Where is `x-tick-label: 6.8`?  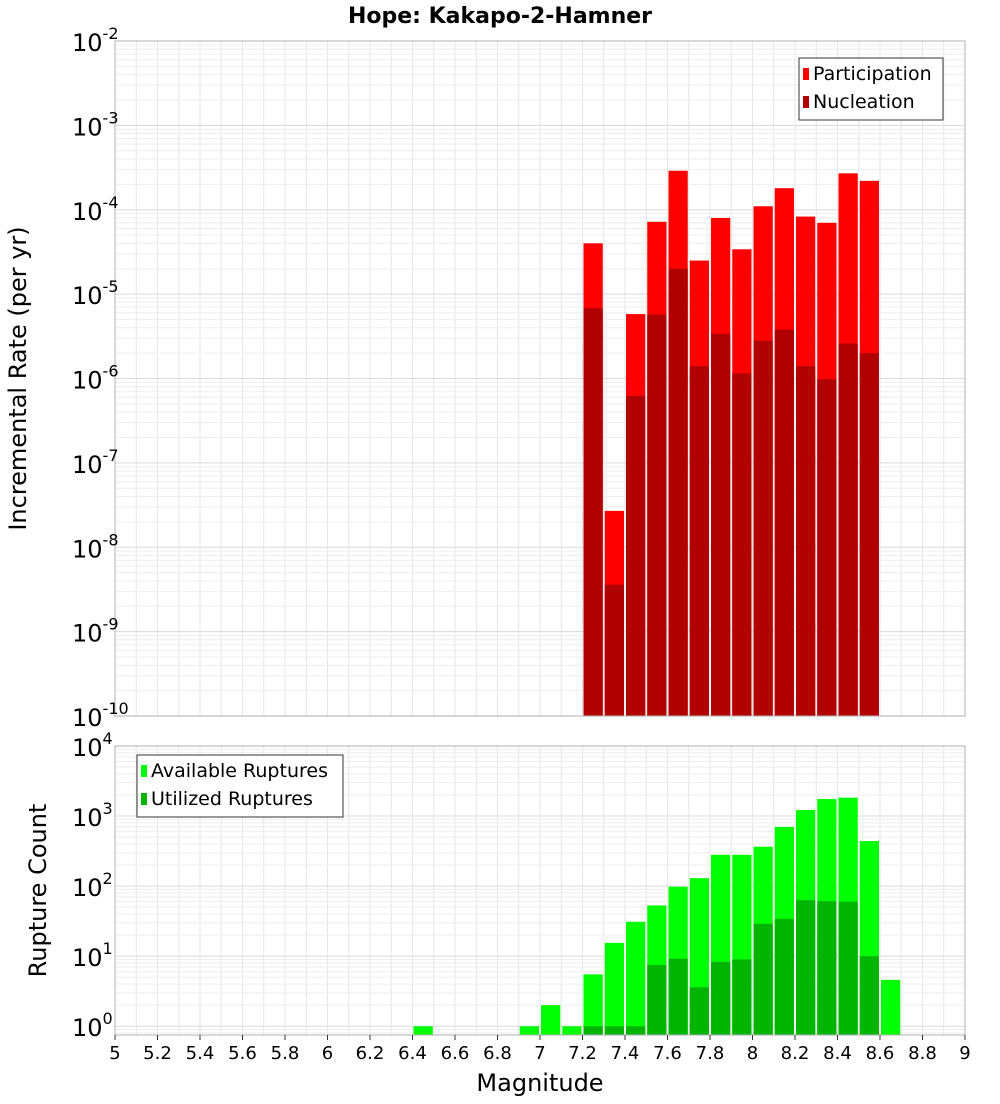 x-tick-label: 6.8 is located at coordinates (497, 1053).